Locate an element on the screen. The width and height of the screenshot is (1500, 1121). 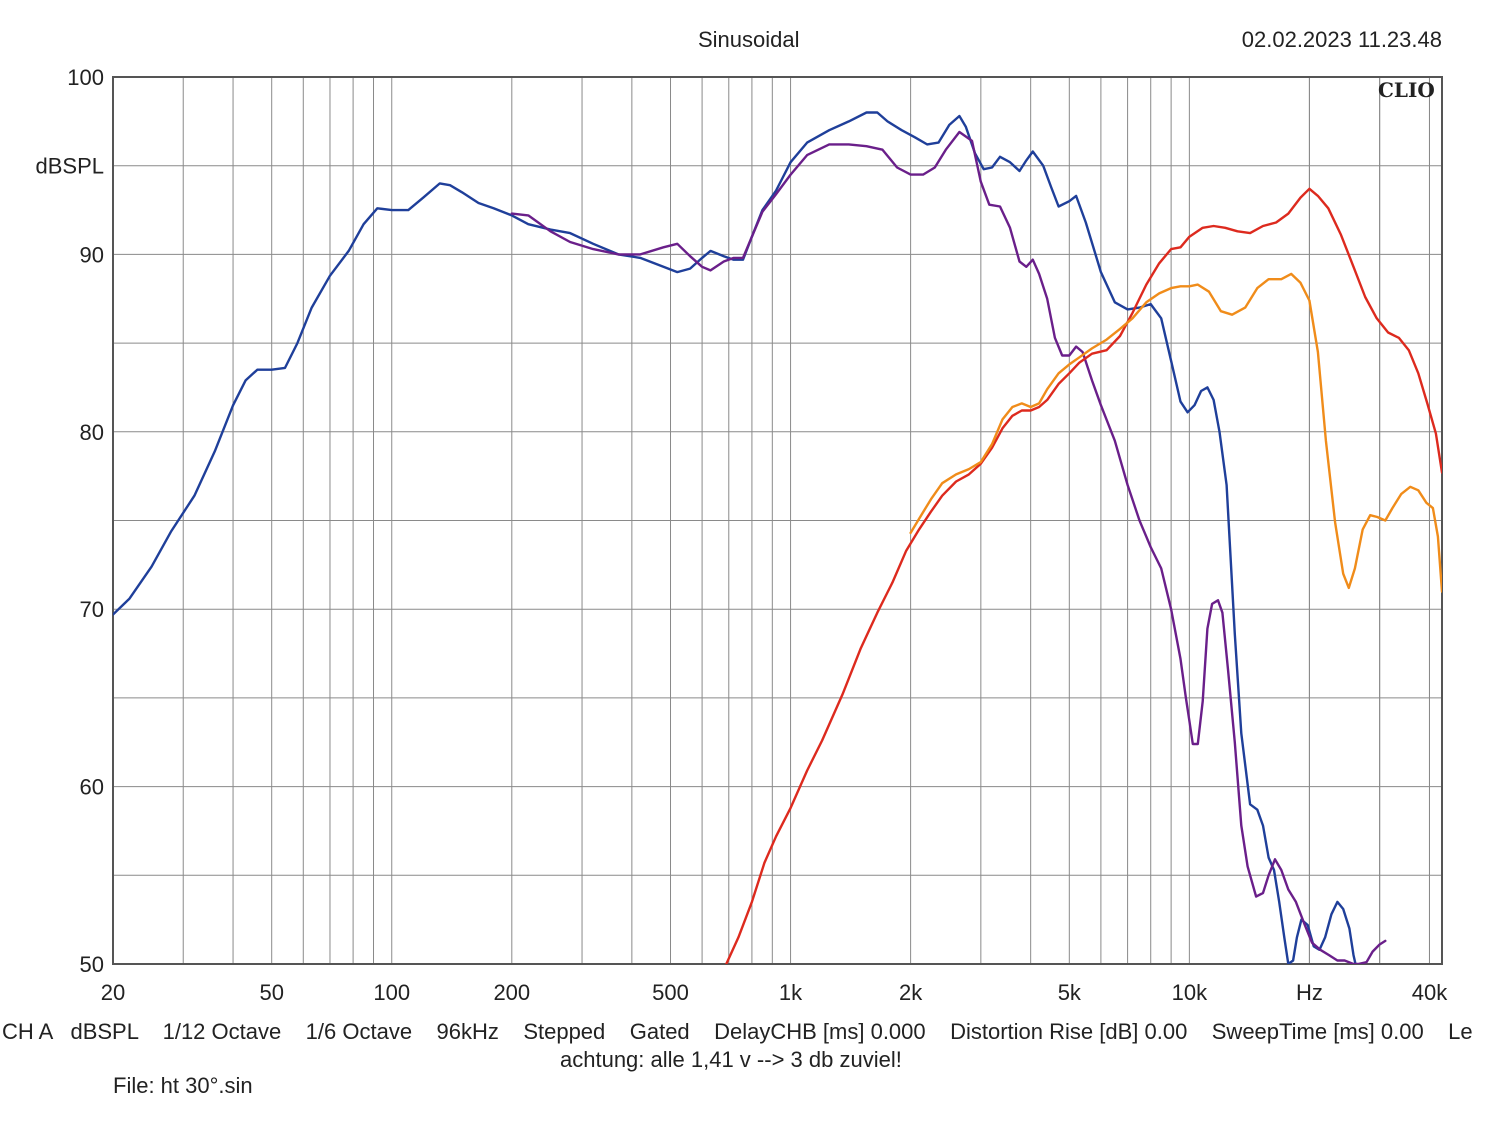
x-tick-label: 20 is located at coordinates (113, 992).